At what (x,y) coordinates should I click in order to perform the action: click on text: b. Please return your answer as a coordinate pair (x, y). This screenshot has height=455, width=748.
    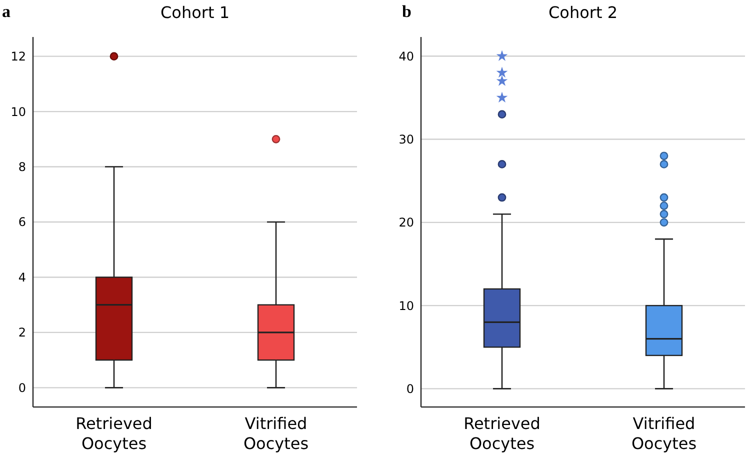
    Looking at the image, I should click on (407, 11).